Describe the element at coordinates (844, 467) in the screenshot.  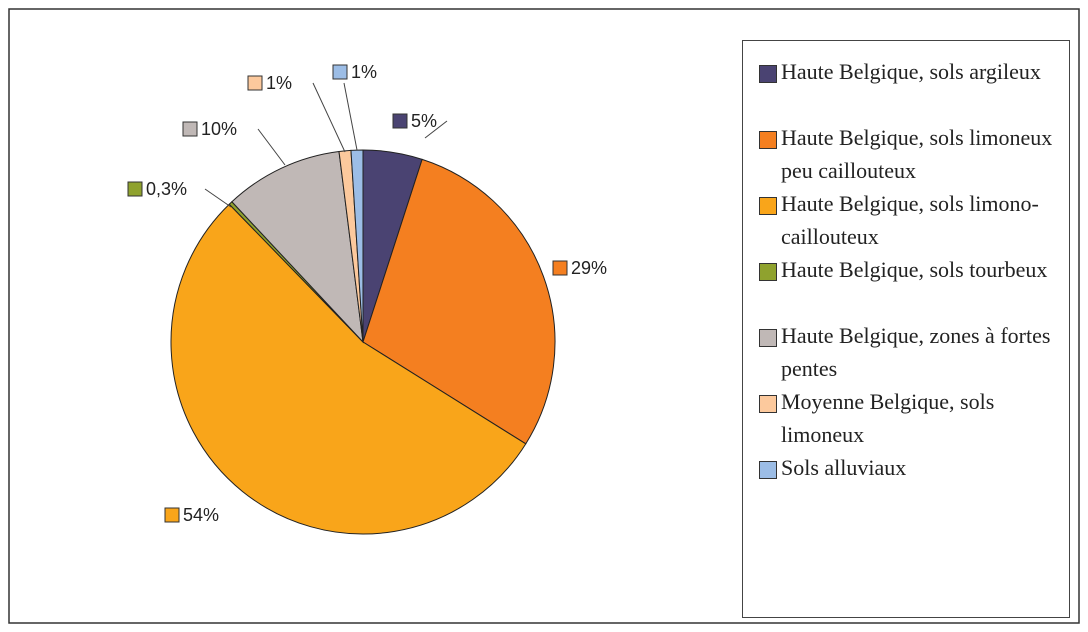
I see `legend-label: Sols alluviaux` at that location.